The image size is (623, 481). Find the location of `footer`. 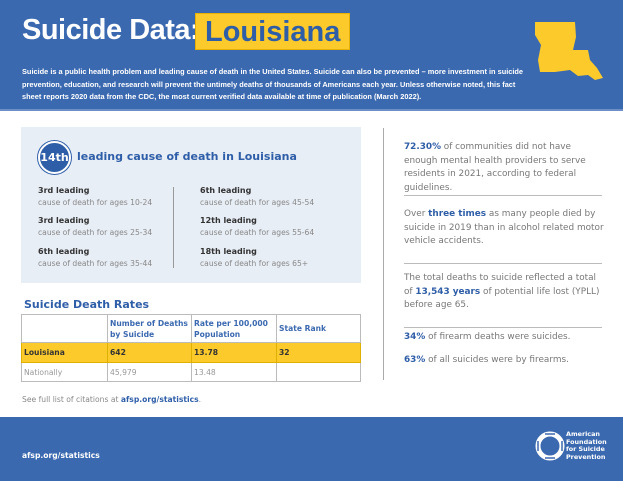

footer is located at coordinates (311, 449).